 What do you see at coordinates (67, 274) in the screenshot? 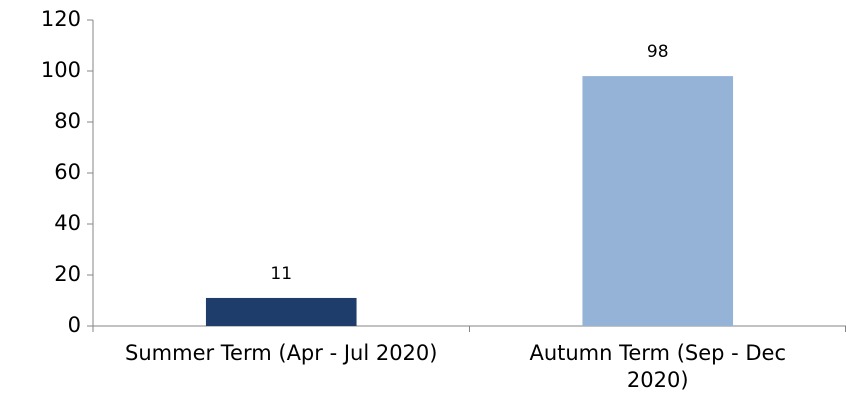
I see `y-tick-label: 20` at bounding box center [67, 274].